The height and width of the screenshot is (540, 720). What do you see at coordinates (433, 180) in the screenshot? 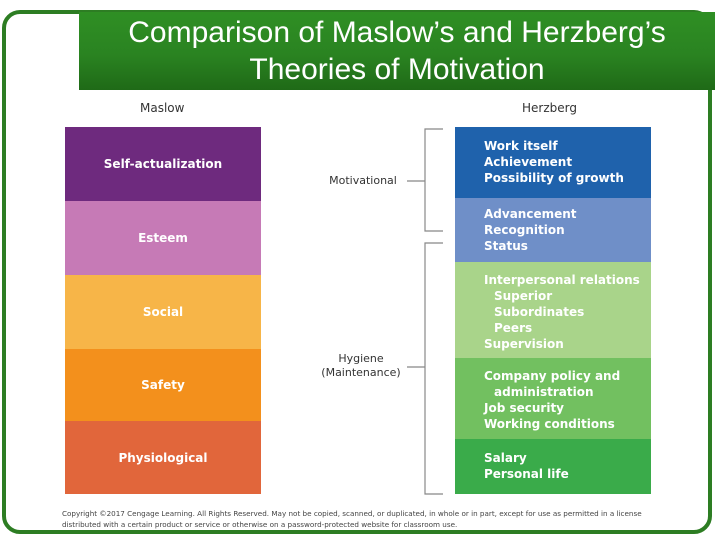
I see `motivational-bracket` at bounding box center [433, 180].